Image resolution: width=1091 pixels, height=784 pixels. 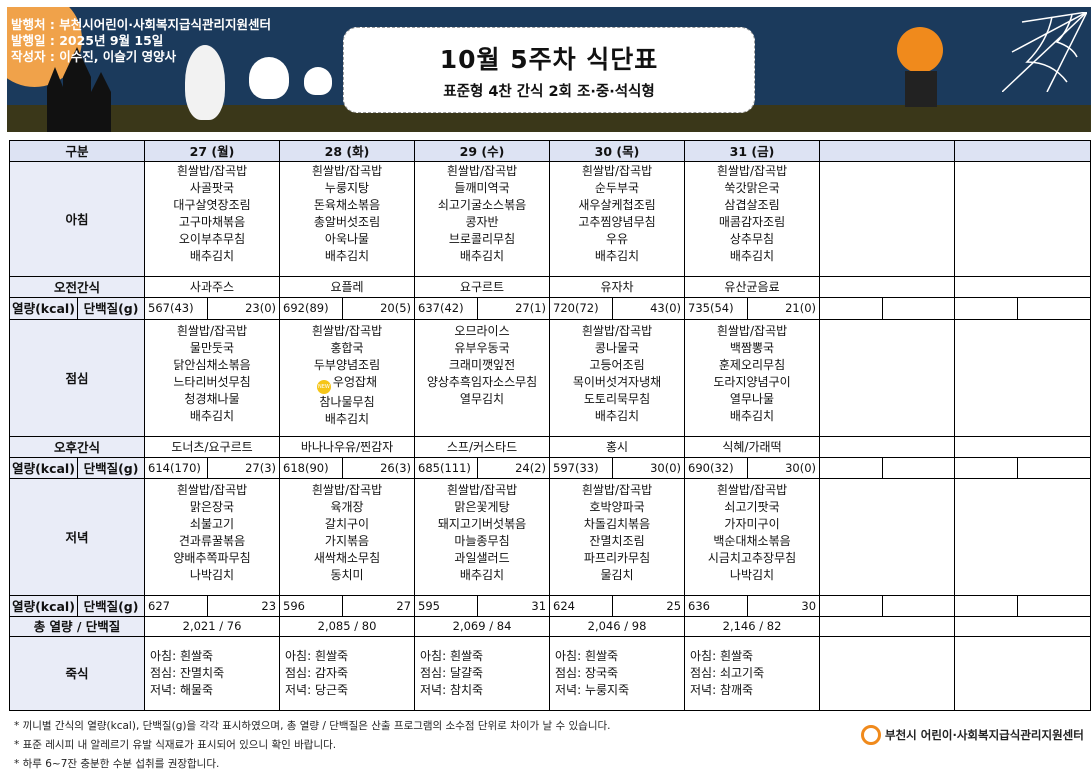 What do you see at coordinates (549, 59) in the screenshot?
I see `page-title: 10월 5주차 식단표` at bounding box center [549, 59].